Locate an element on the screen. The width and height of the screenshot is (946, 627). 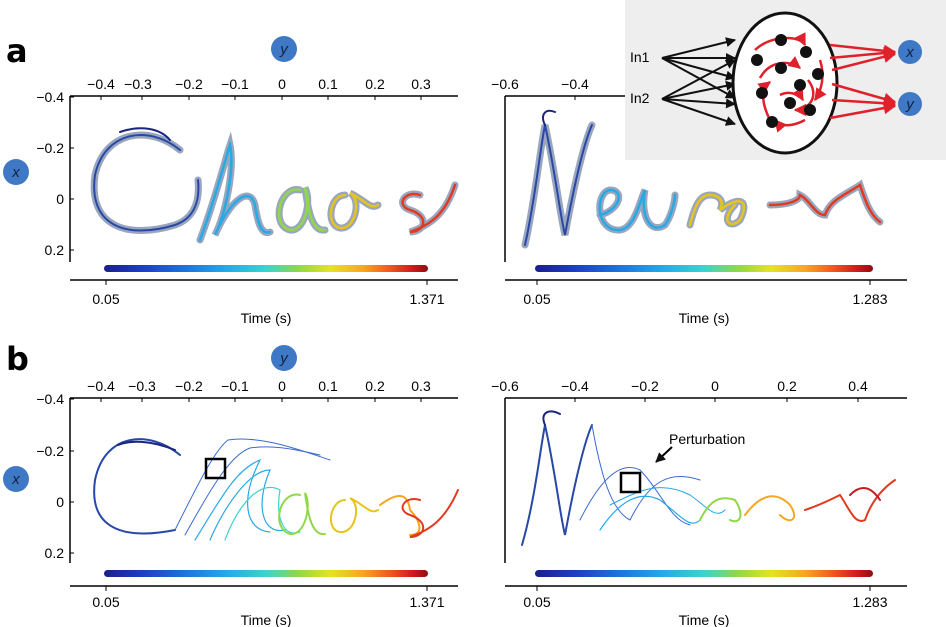
output-x-node: x is located at coordinates (910, 52).